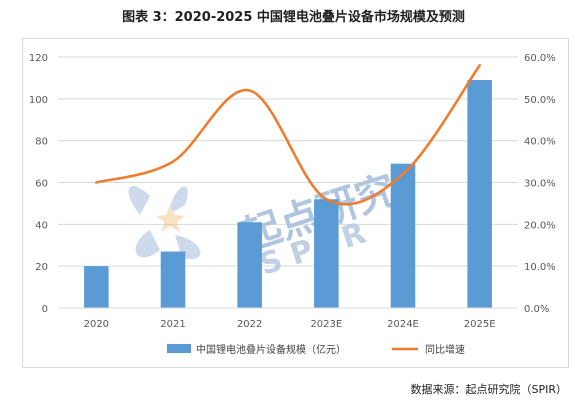  Describe the element at coordinates (45, 309) in the screenshot. I see `left-tick-label: 0` at that location.